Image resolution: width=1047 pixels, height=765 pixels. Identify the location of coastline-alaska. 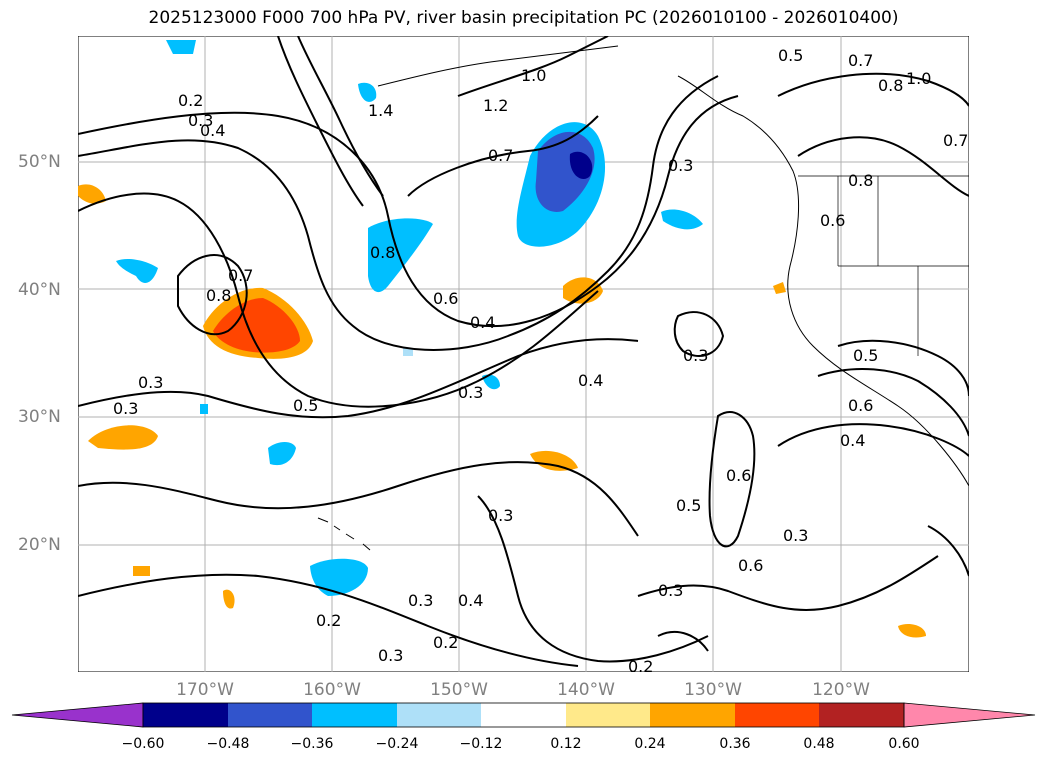
(498, 66).